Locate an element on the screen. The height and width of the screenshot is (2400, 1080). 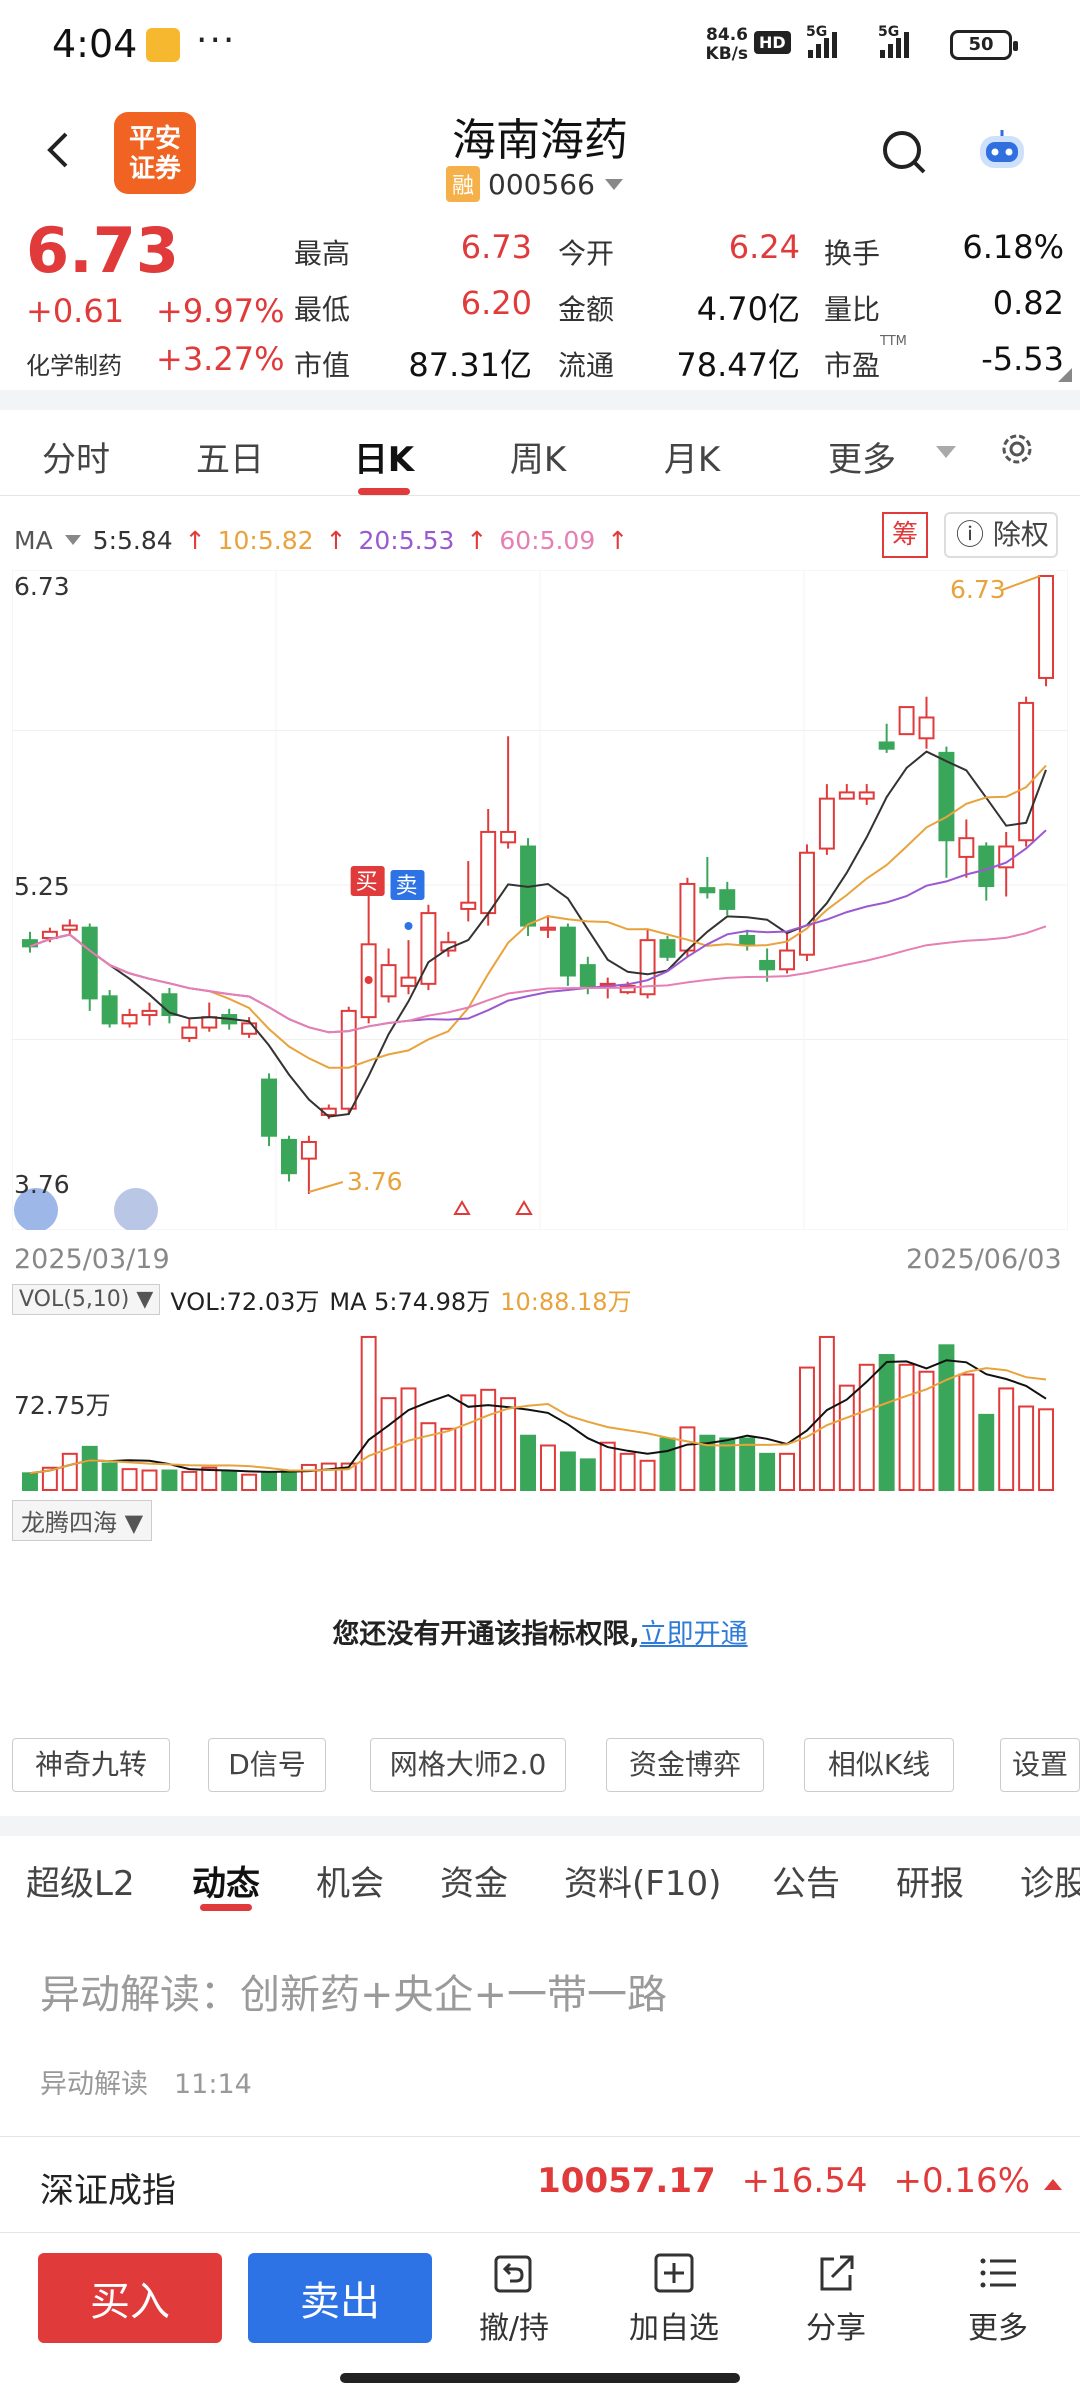
collapse-panel-icon is located at coordinates (36, 1209).